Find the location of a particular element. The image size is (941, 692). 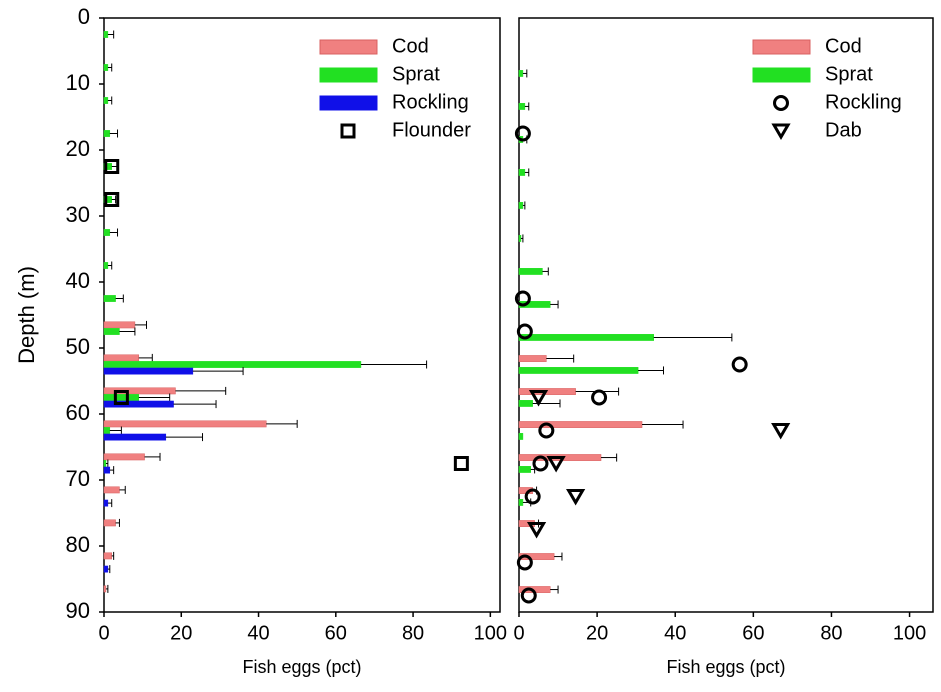

y-tick-label: 70 is located at coordinates (78, 478).